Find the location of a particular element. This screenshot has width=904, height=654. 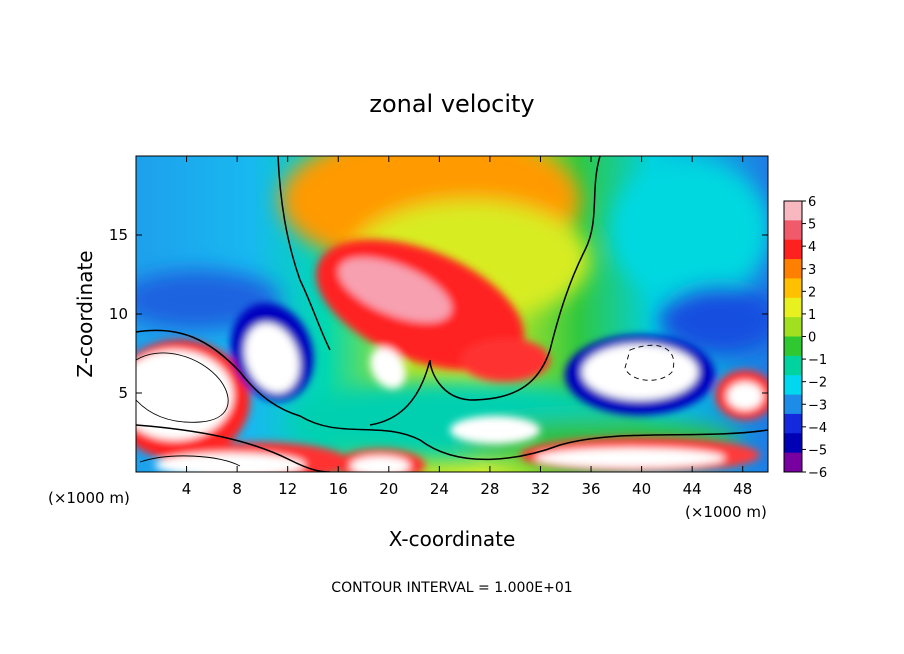

core-red-lower is located at coordinates (505, 360).